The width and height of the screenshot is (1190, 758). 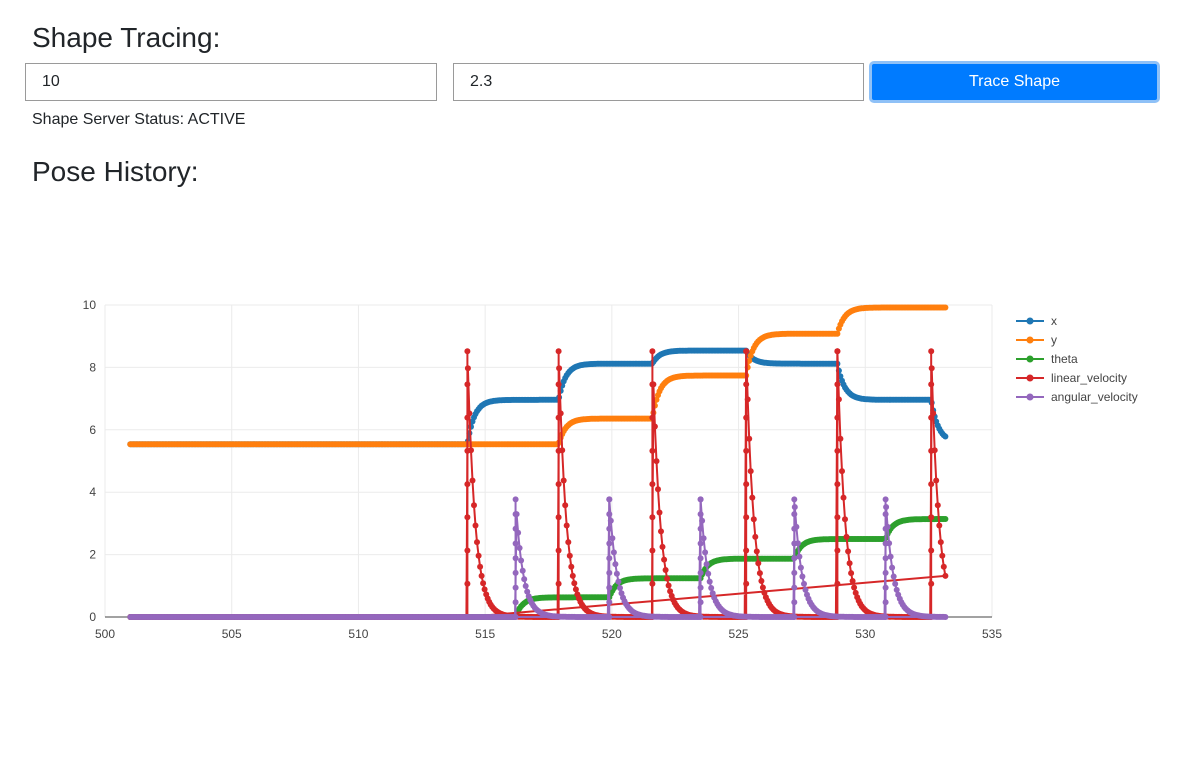 I want to click on trace-shape-button: Trace Shape, so click(x=1014, y=82).